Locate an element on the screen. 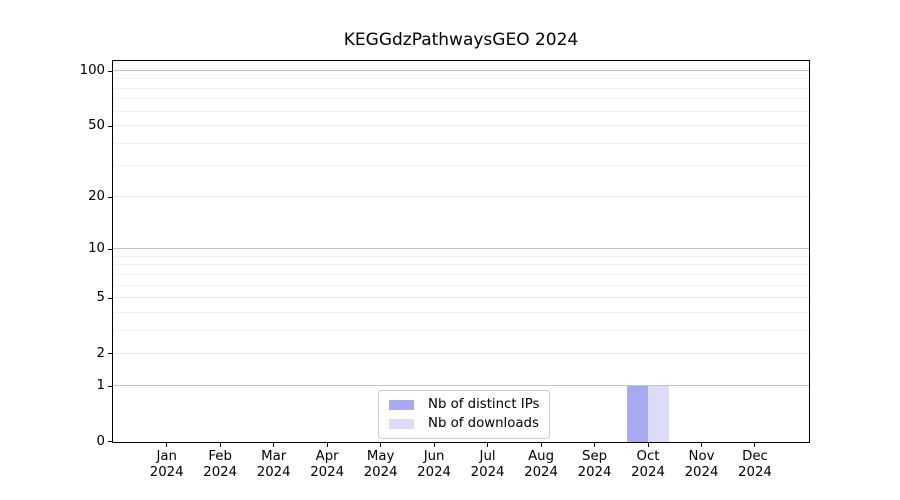 The height and width of the screenshot is (500, 900). legend-swatch-downloads is located at coordinates (401, 424).